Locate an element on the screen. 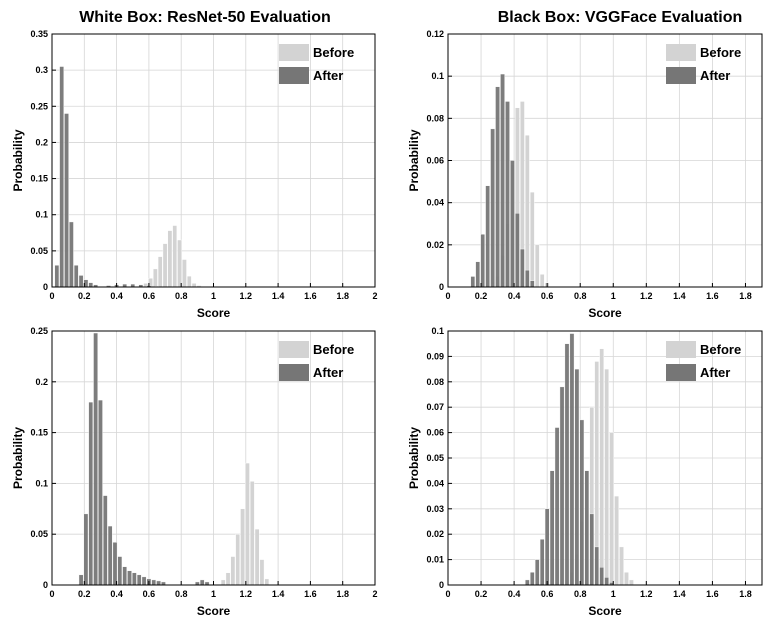 Image resolution: width=767 pixels, height=623 pixels. legend-label-before: Before is located at coordinates (720, 52).